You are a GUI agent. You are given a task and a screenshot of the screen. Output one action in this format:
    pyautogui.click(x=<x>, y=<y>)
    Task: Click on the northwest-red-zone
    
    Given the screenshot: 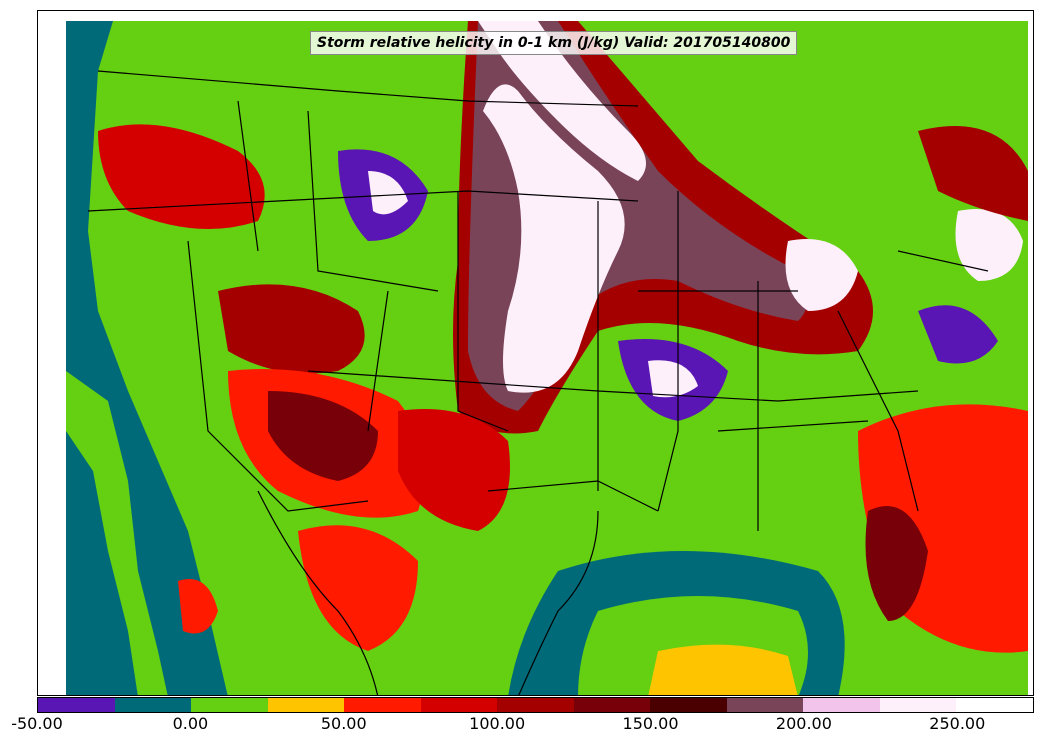 What is the action you would take?
    pyautogui.click(x=181, y=176)
    